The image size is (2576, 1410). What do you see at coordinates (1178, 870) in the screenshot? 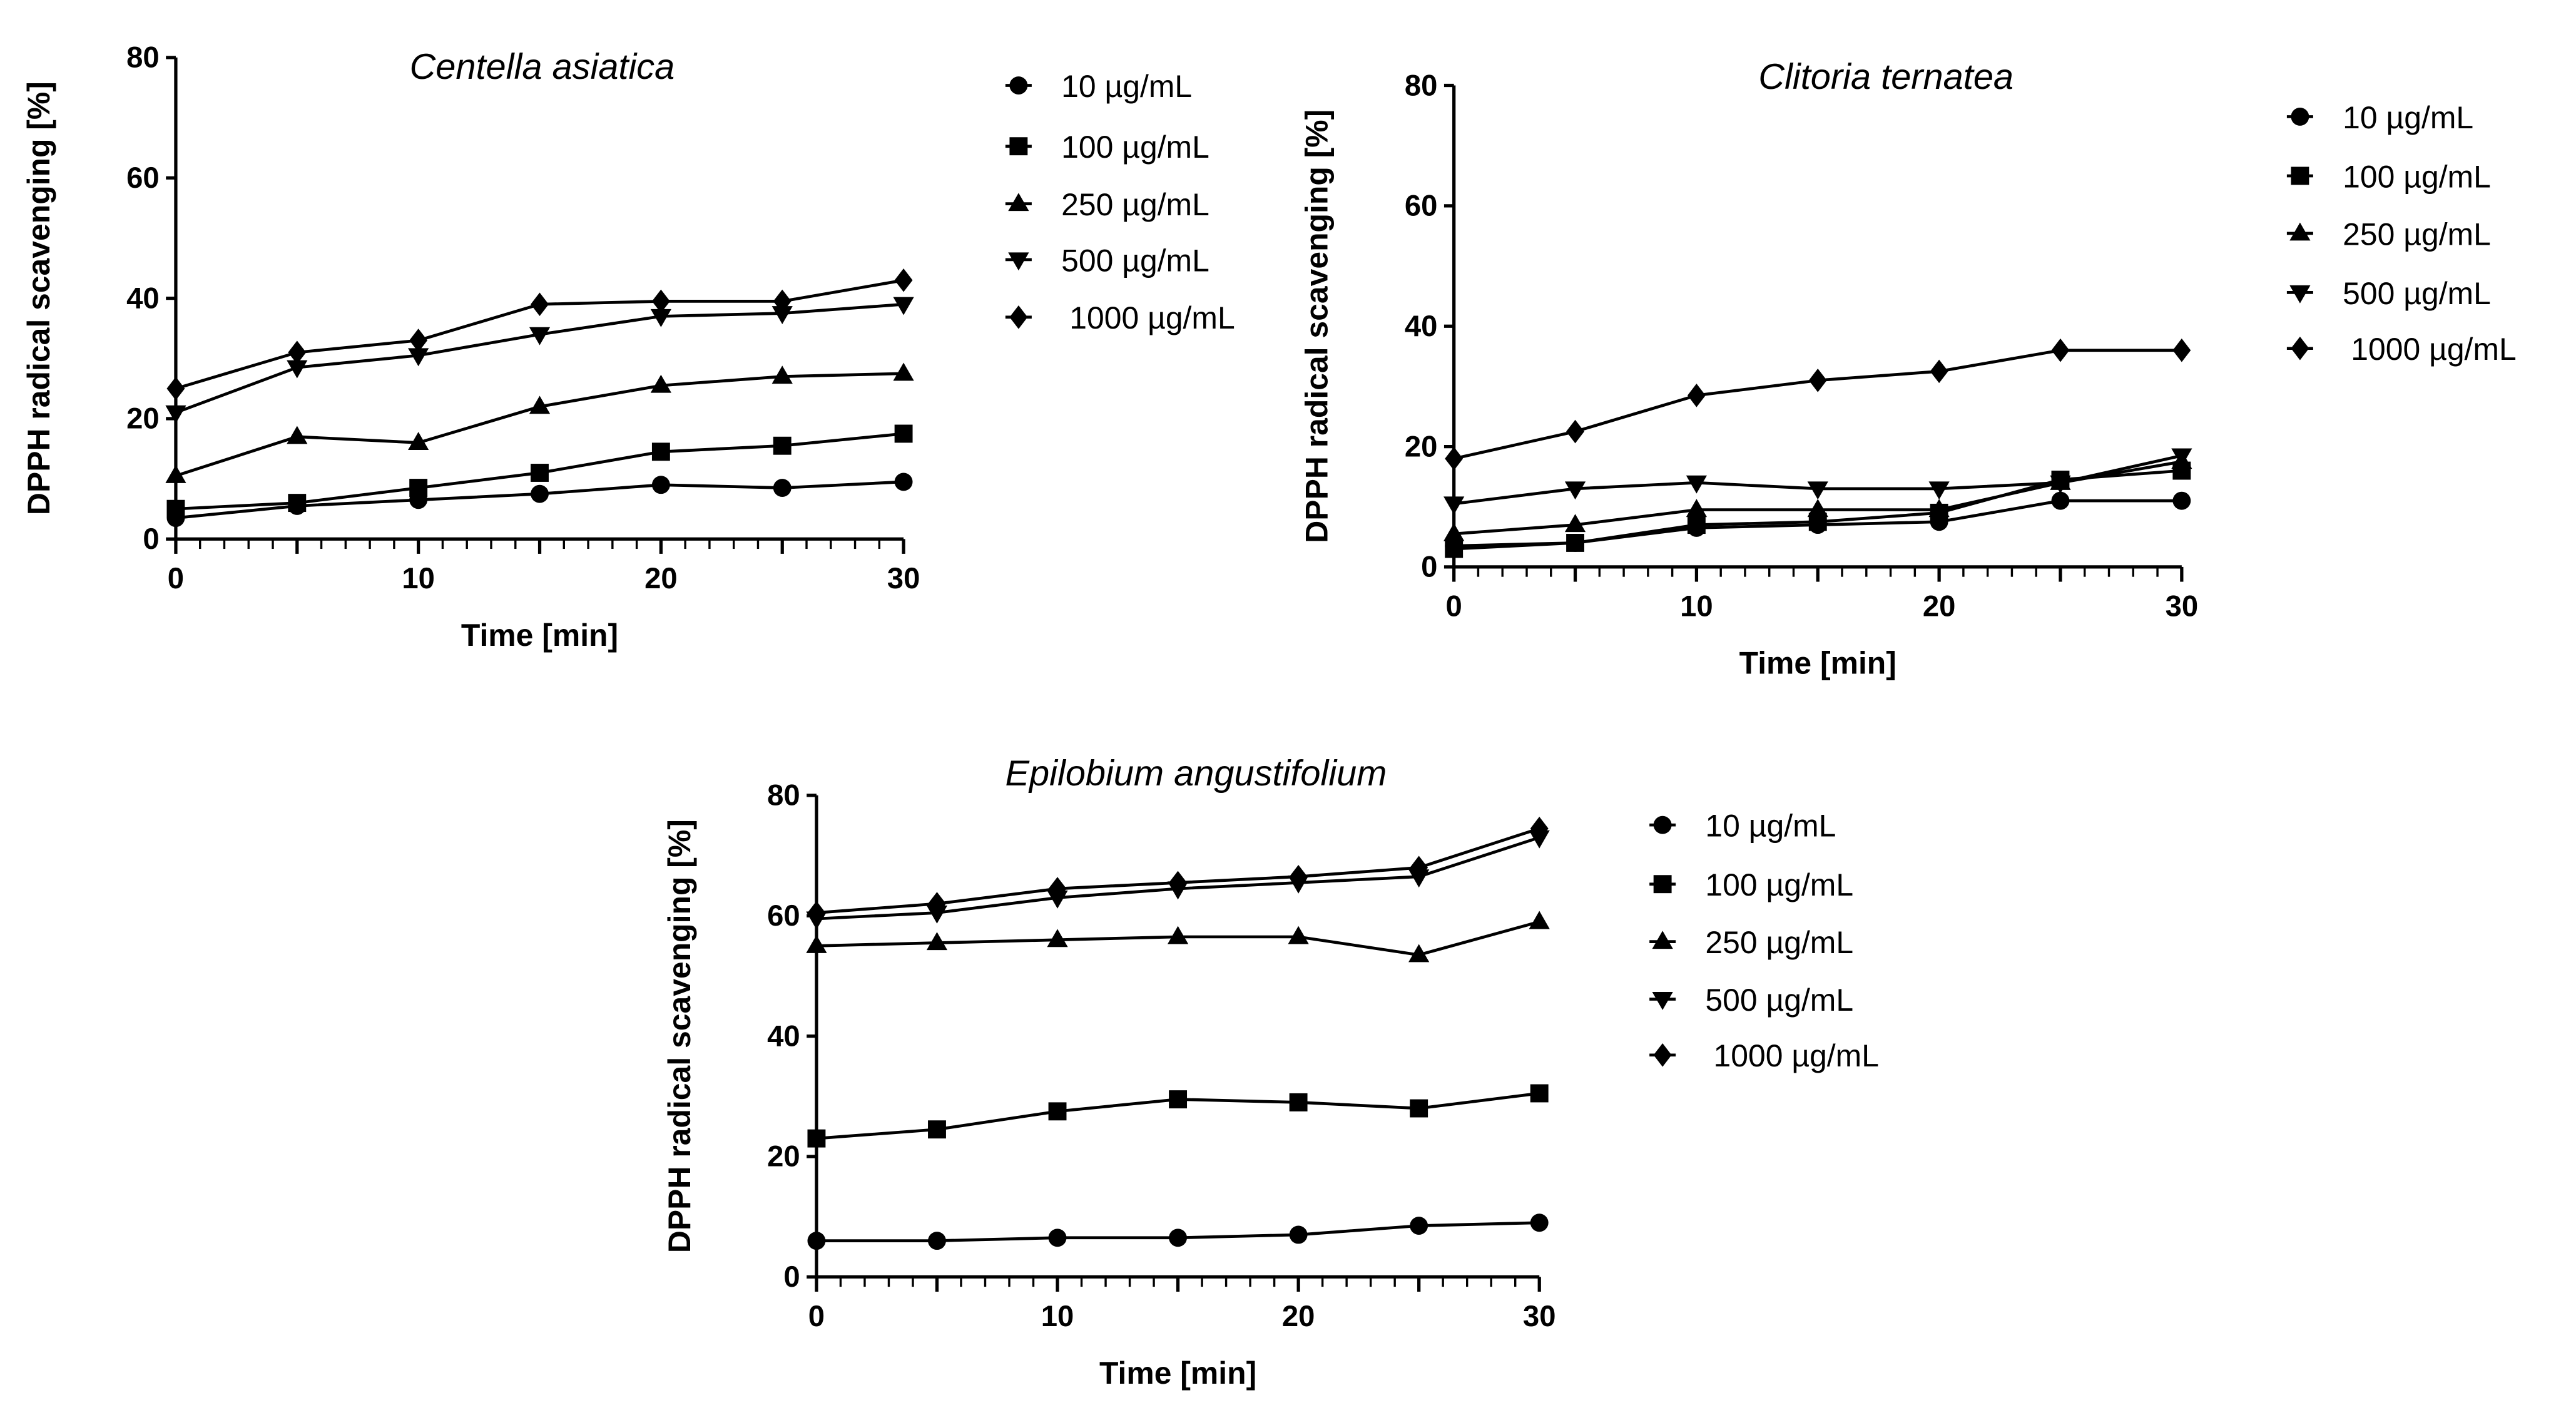
I see `series-line` at bounding box center [1178, 870].